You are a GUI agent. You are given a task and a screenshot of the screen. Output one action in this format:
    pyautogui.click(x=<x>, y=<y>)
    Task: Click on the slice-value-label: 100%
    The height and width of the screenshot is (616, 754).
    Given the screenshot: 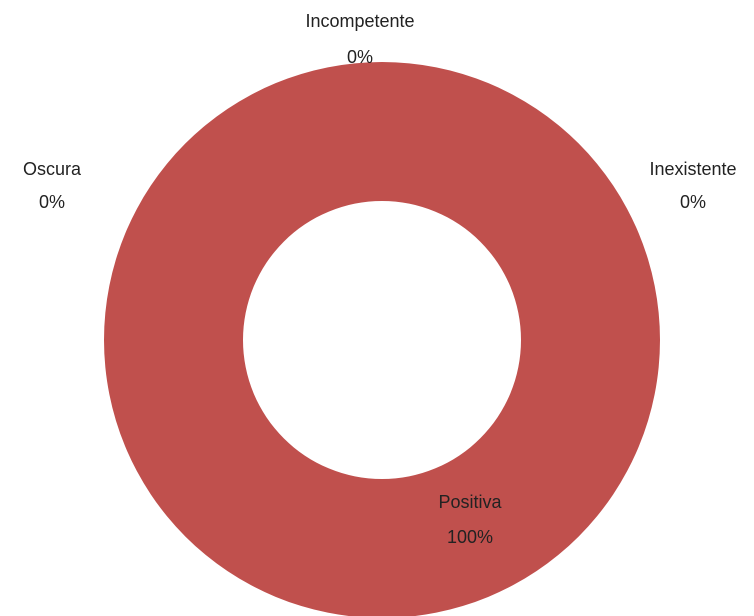 What is the action you would take?
    pyautogui.click(x=470, y=537)
    